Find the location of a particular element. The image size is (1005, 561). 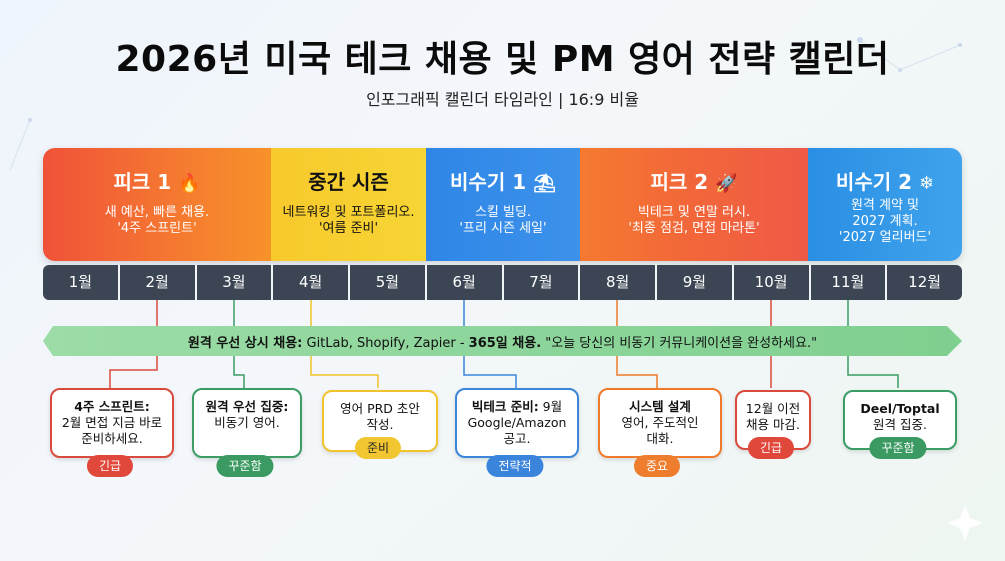

rocket-icon: 🚀 is located at coordinates (726, 183).